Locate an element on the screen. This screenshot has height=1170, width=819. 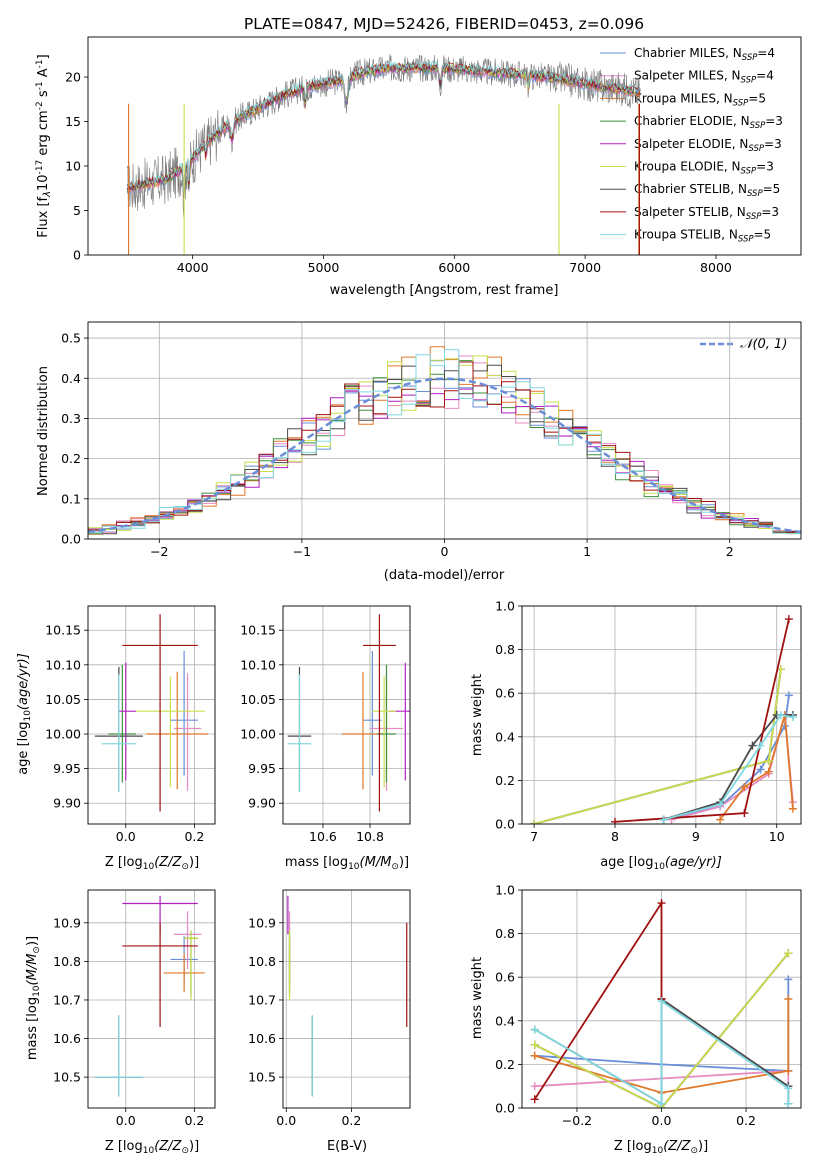
ebv_mass-xtick-label: 0.2 is located at coordinates (351, 1120).